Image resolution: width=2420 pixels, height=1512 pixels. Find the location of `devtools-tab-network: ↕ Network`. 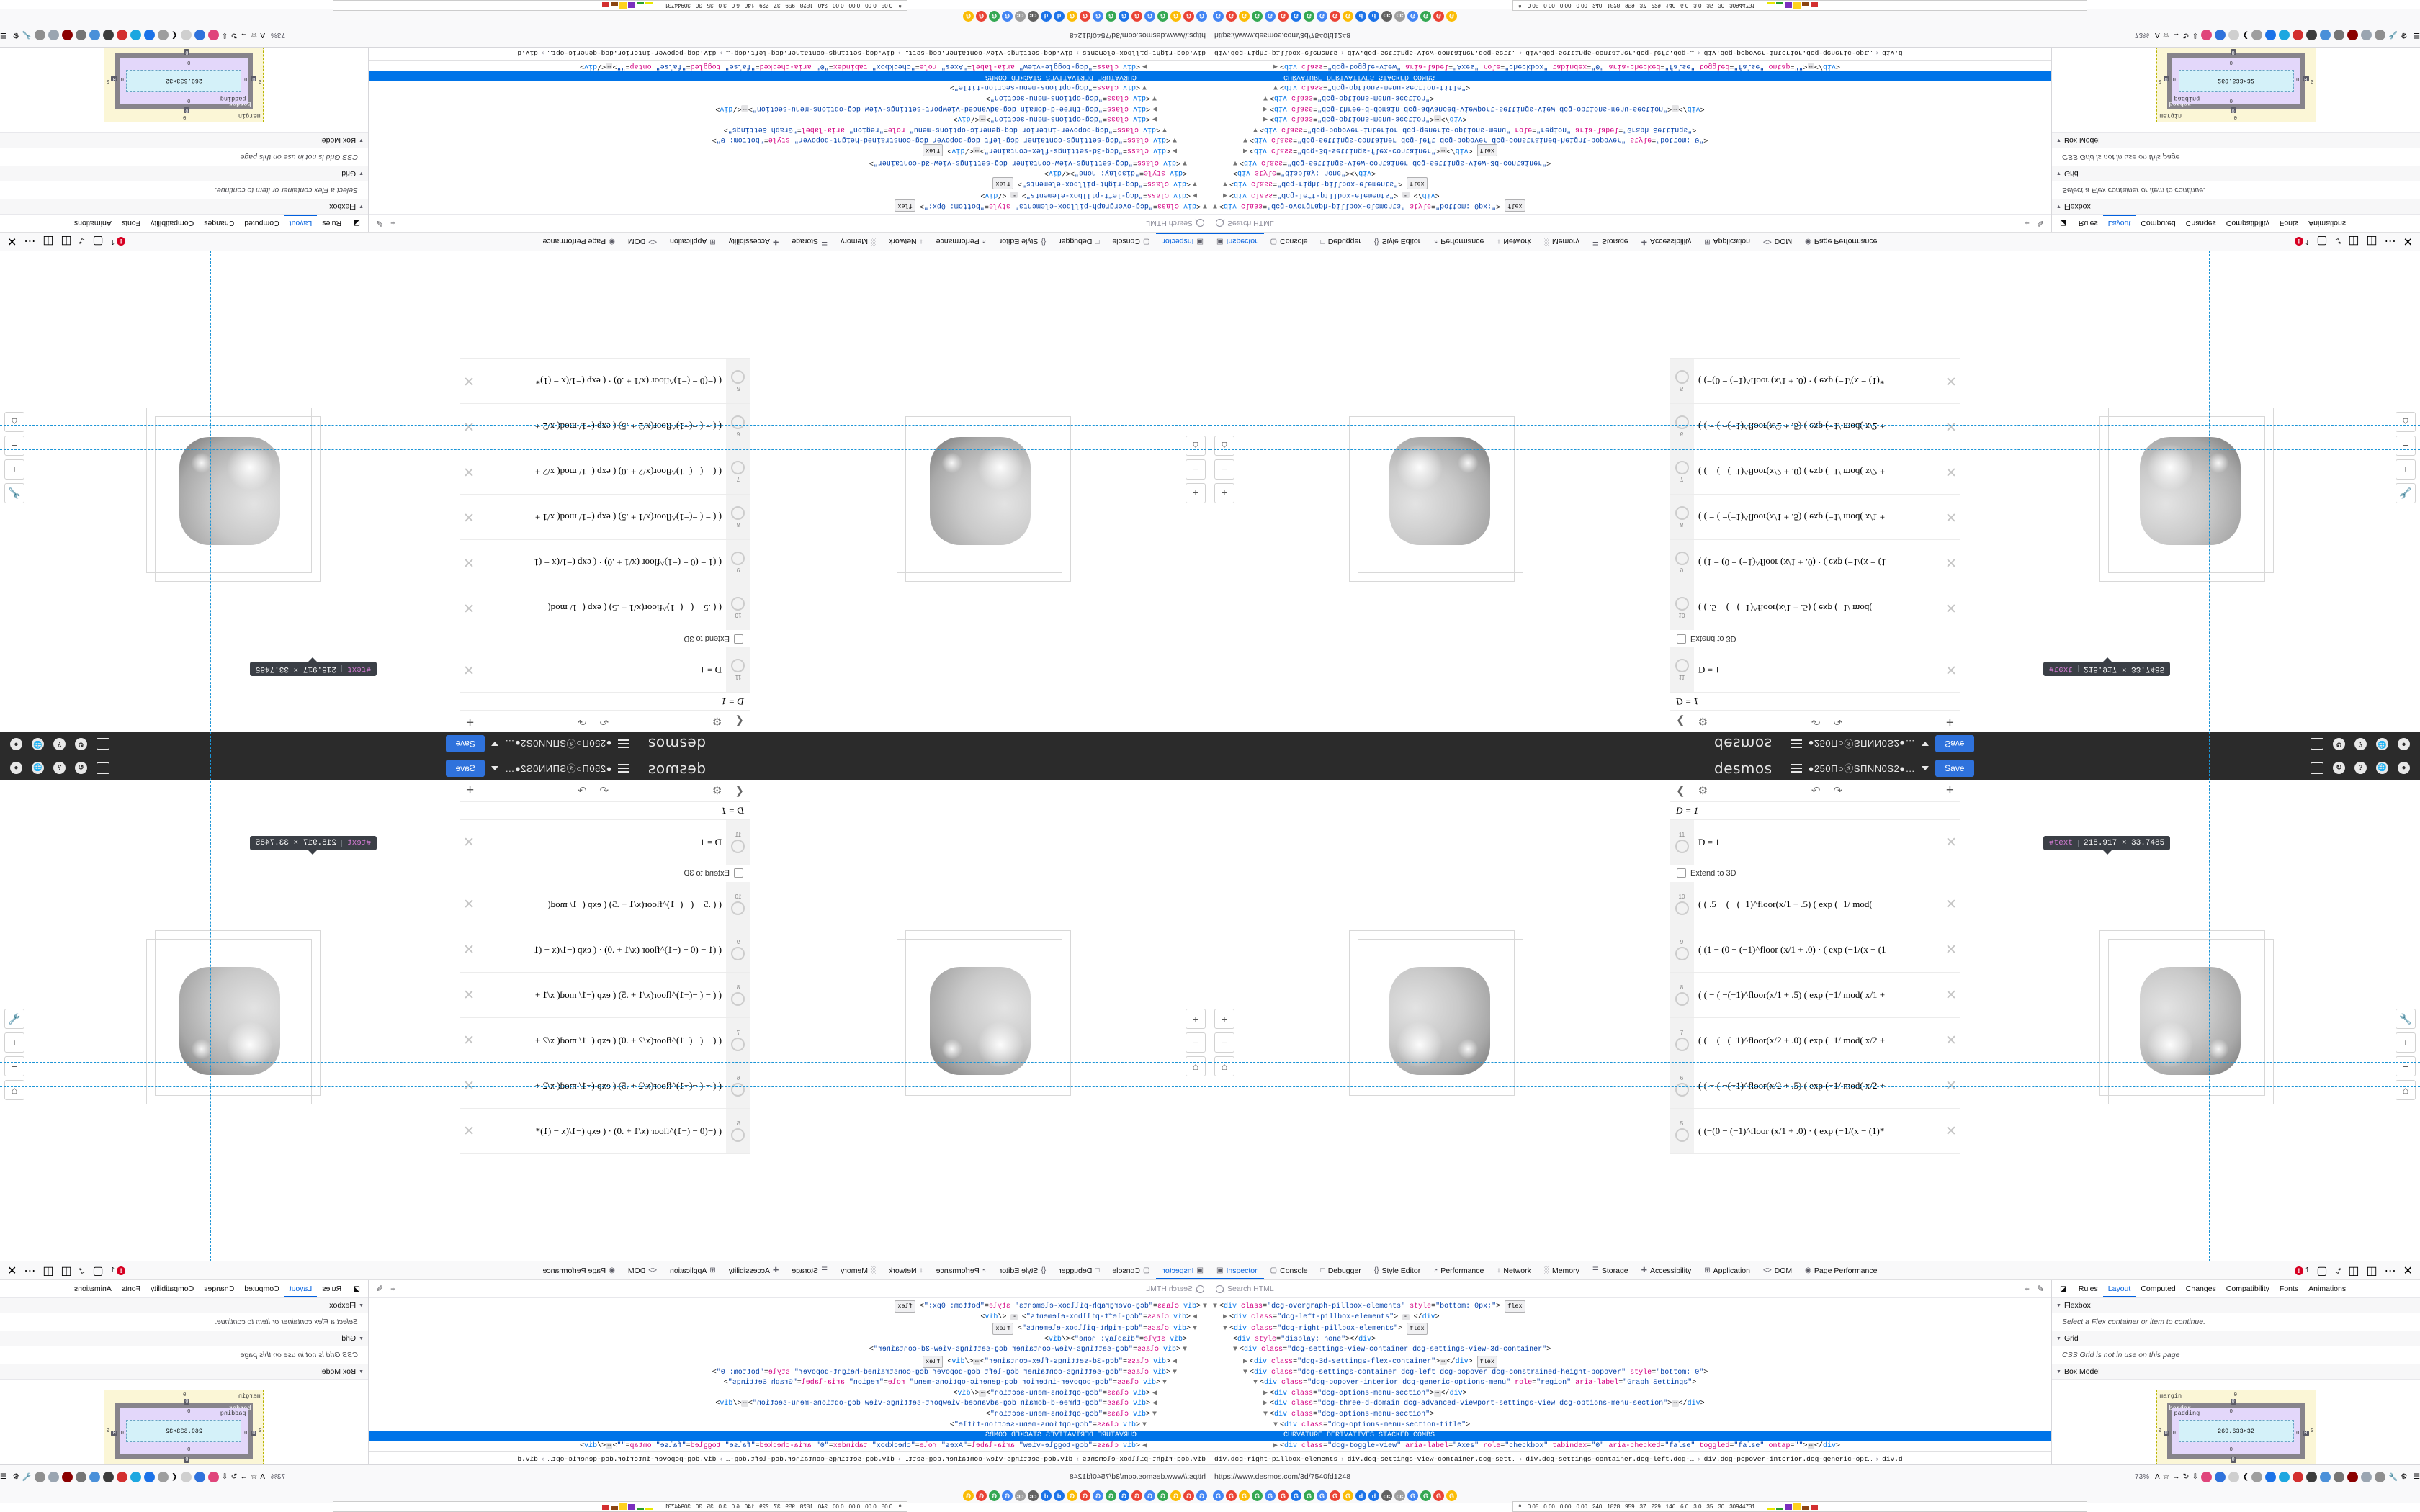

devtools-tab-network: ↕ Network is located at coordinates (1514, 1270).